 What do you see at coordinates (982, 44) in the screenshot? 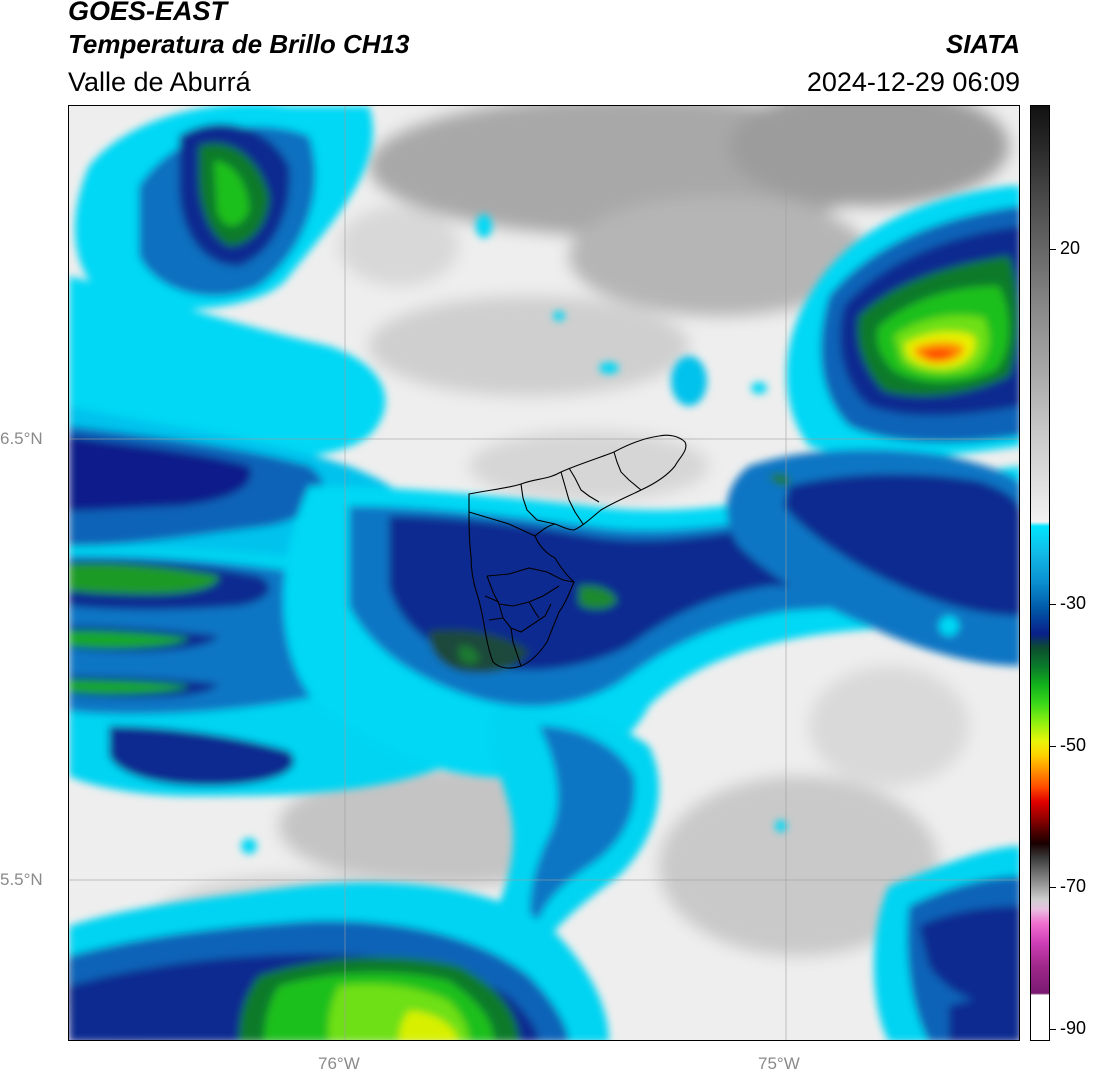
I see `organization-label: SIATA` at bounding box center [982, 44].